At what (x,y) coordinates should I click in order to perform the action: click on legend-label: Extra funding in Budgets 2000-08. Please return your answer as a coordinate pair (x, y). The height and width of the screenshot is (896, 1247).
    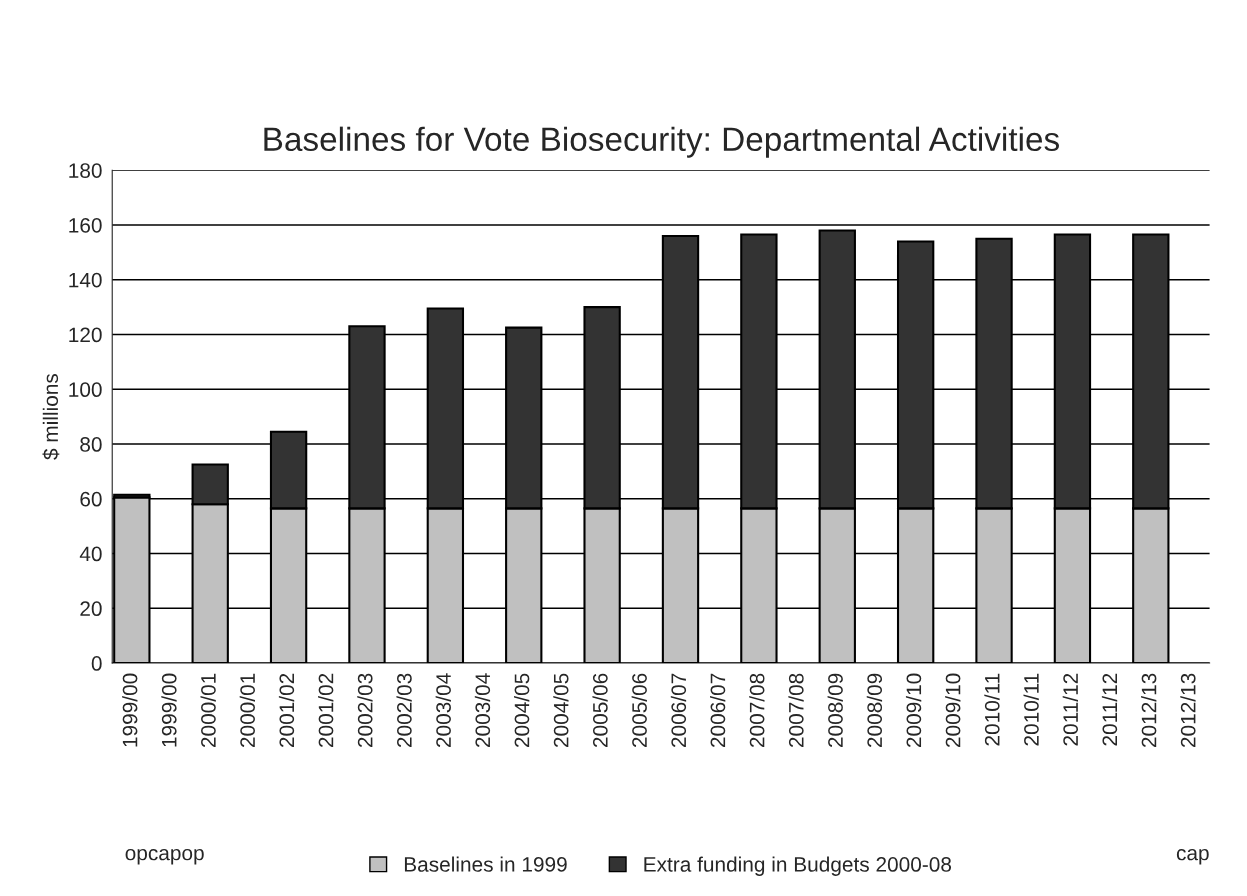
    Looking at the image, I should click on (798, 866).